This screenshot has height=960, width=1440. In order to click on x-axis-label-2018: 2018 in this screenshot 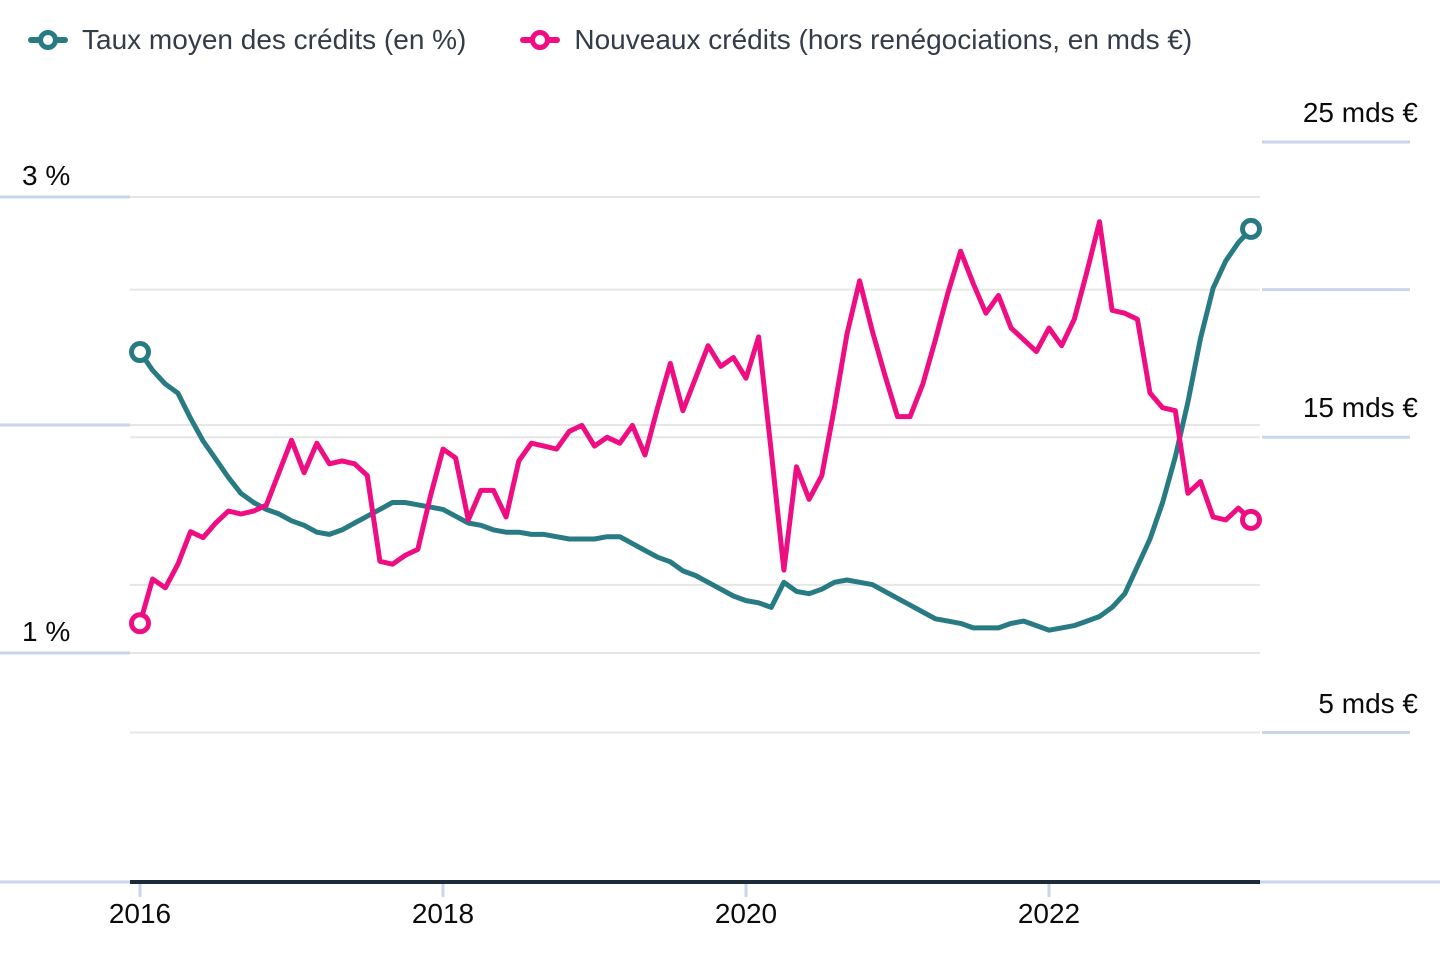, I will do `click(443, 913)`.